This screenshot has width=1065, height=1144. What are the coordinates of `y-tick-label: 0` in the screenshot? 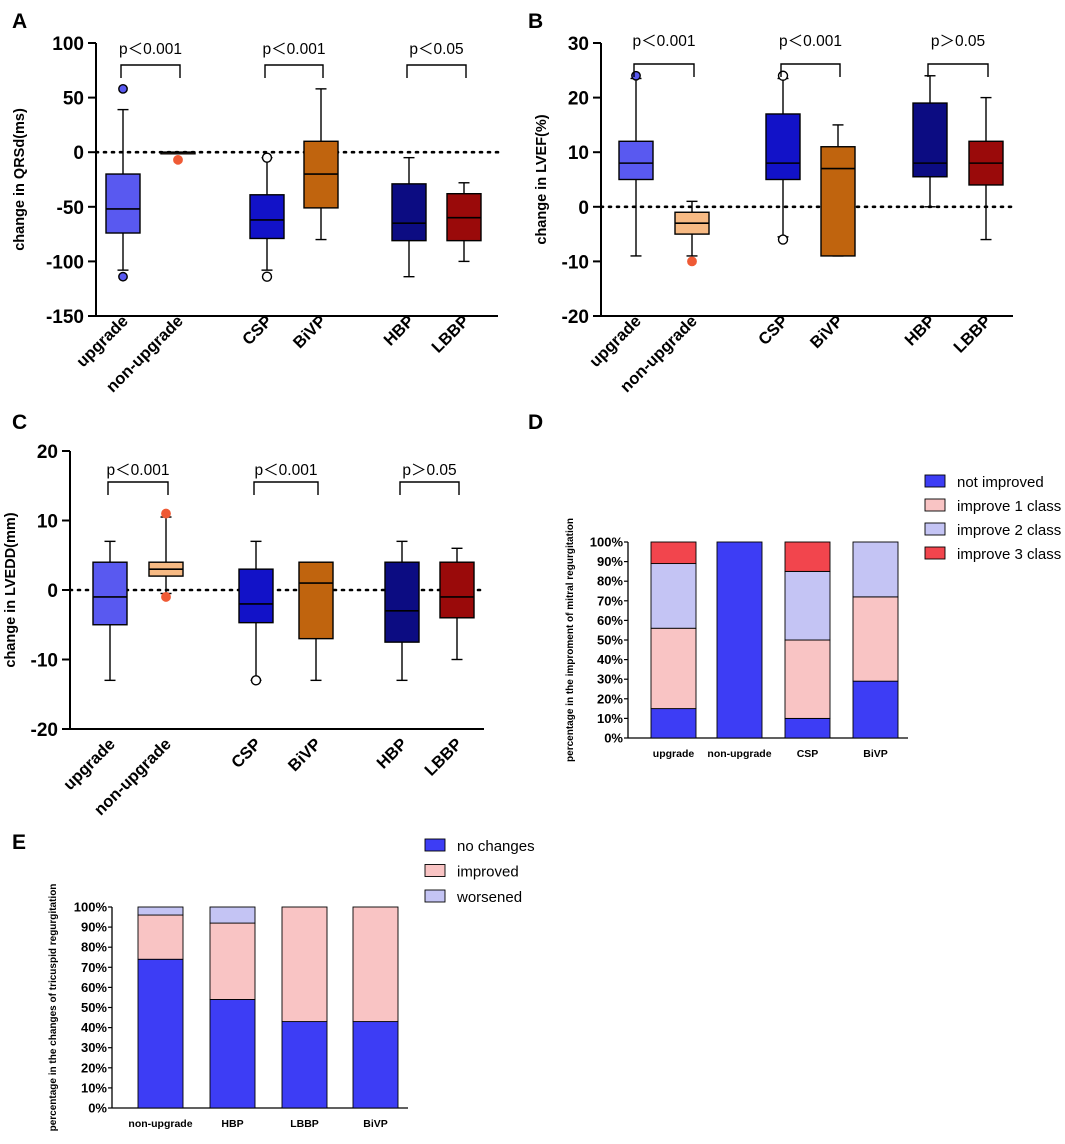 It's located at (583, 208).